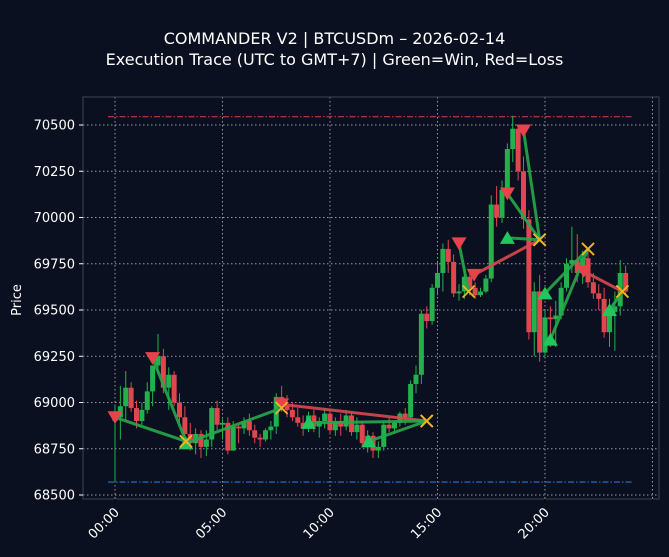 The image size is (669, 557). What do you see at coordinates (54, 357) in the screenshot?
I see `y-tick-label: 69250` at bounding box center [54, 357].